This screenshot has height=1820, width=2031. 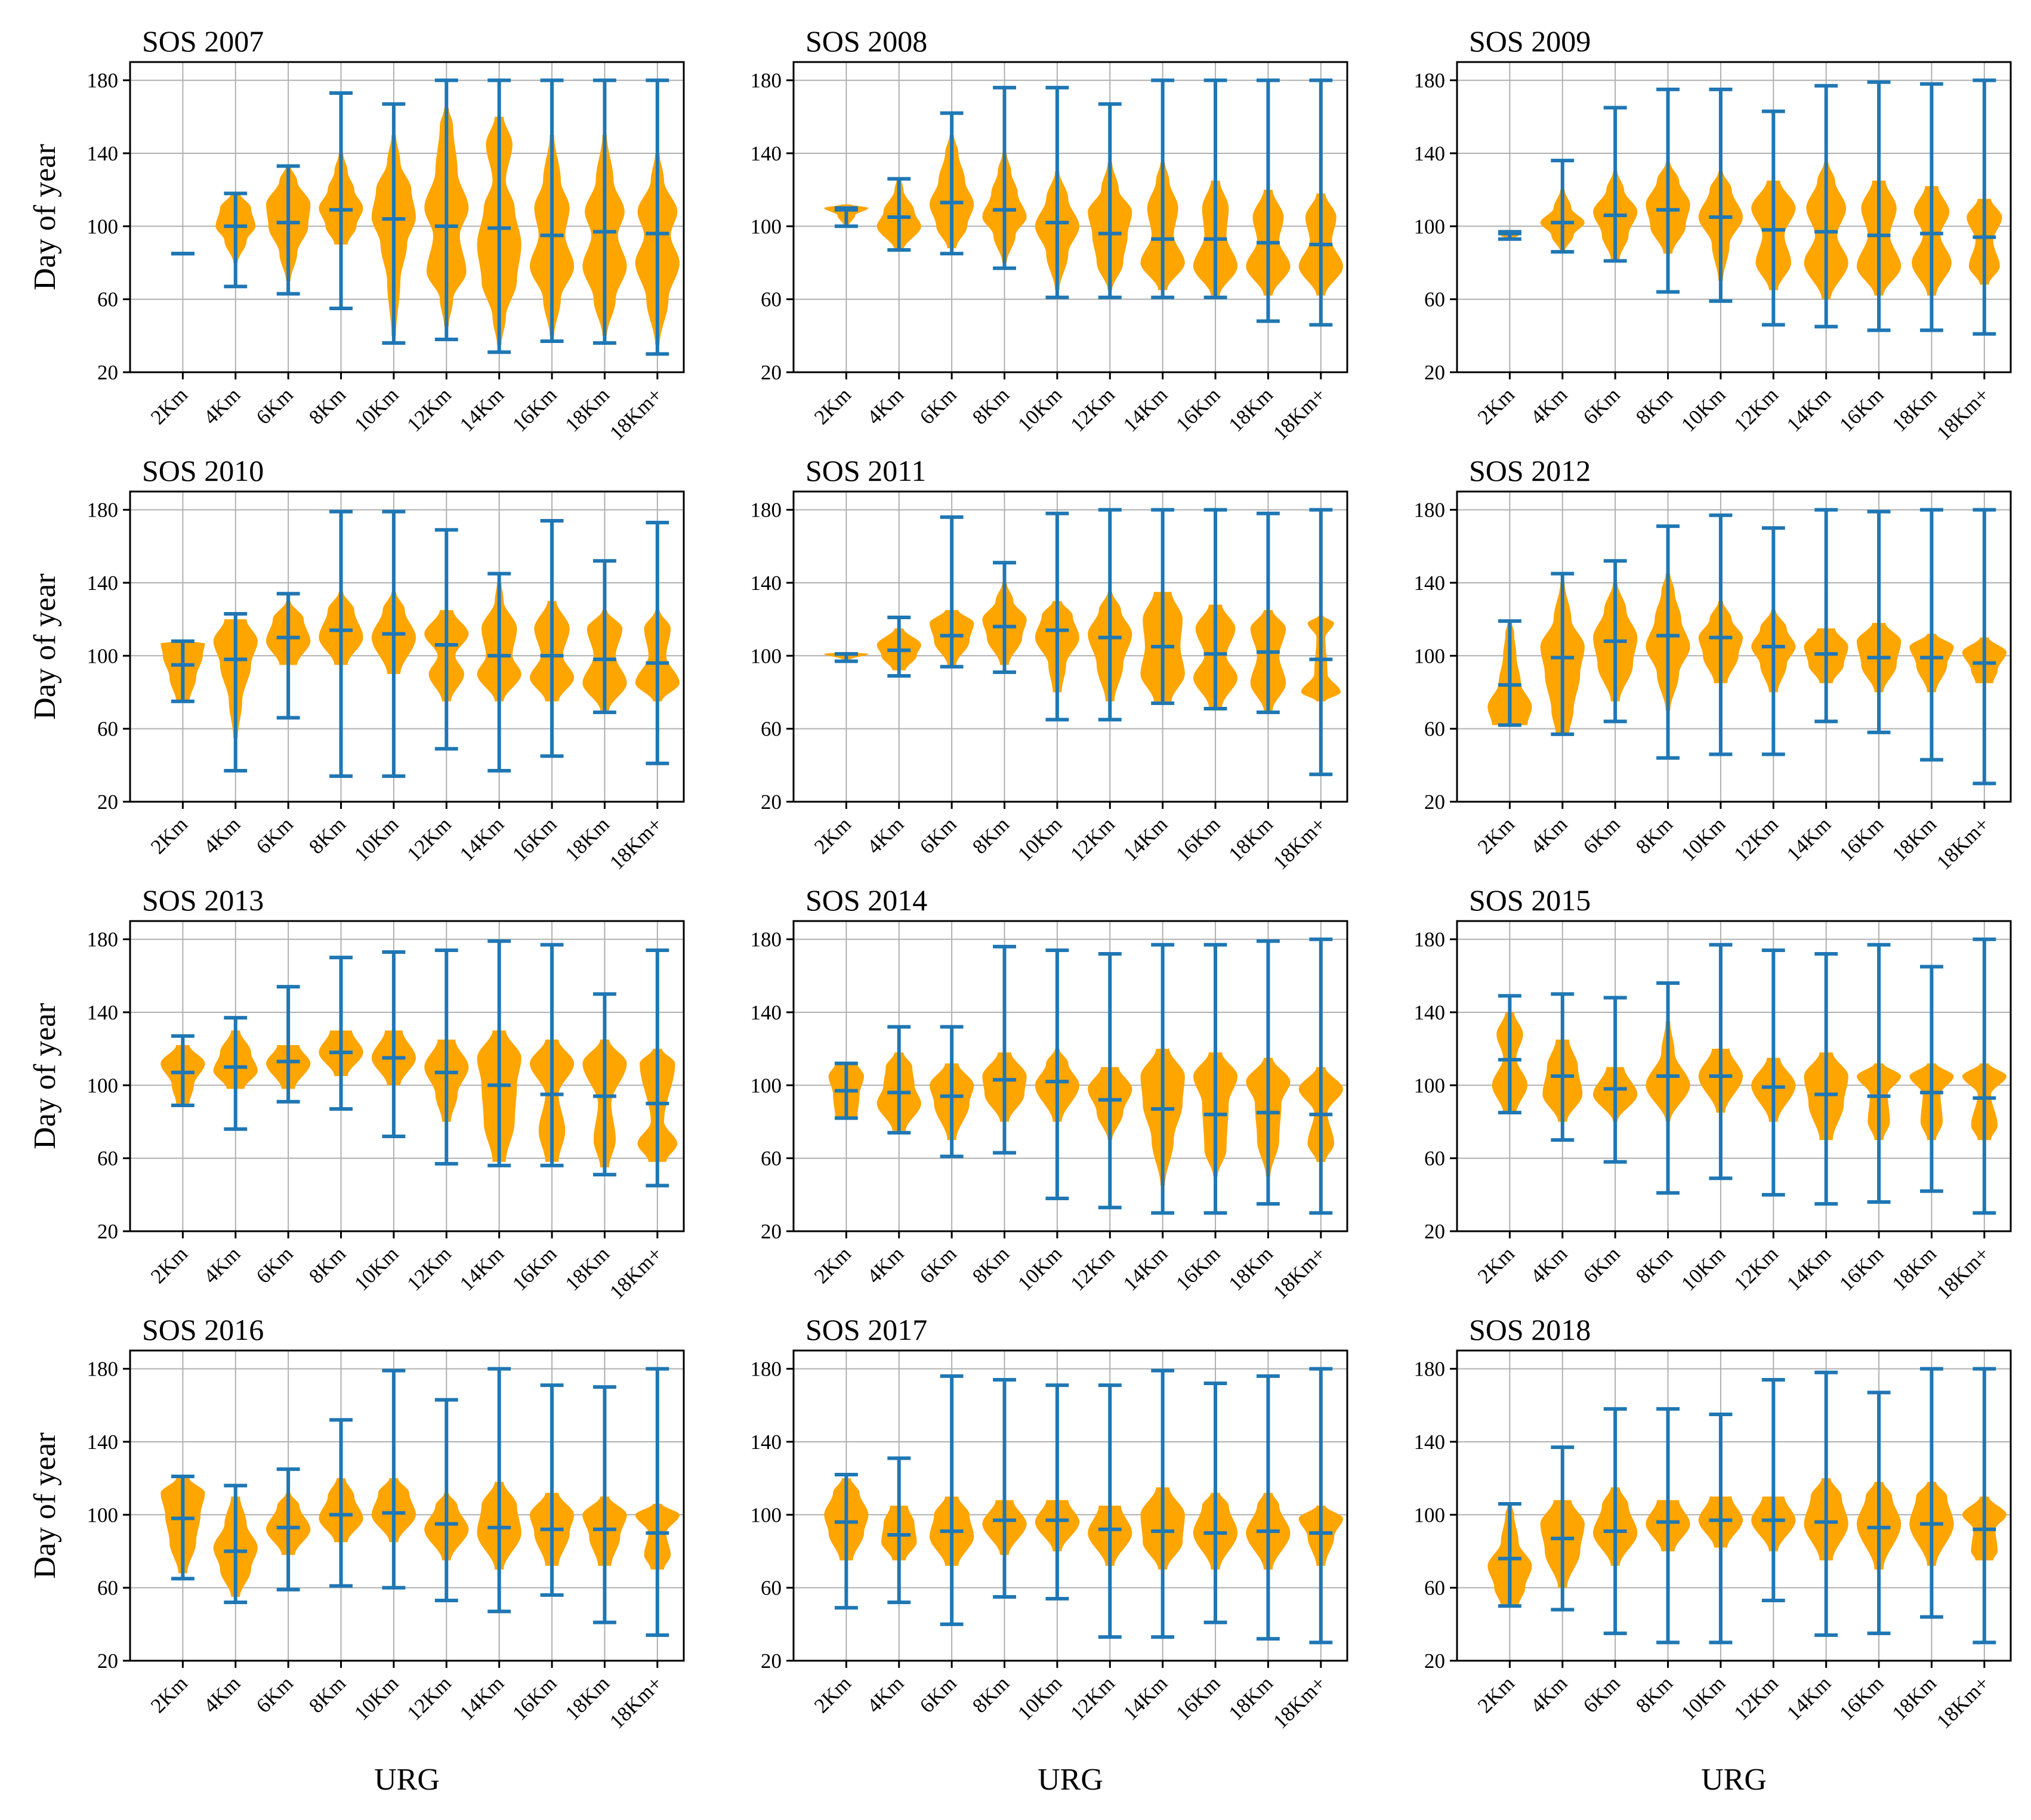 What do you see at coordinates (1530, 900) in the screenshot?
I see `panel-title: SOS 2015` at bounding box center [1530, 900].